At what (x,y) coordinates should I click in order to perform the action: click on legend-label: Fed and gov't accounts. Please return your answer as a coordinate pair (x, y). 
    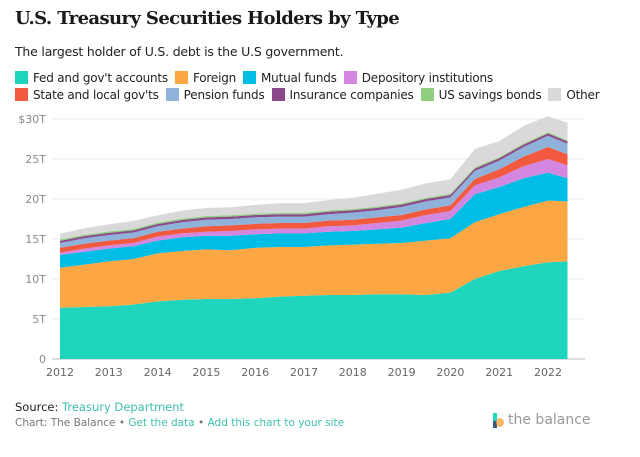
    Looking at the image, I should click on (100, 77).